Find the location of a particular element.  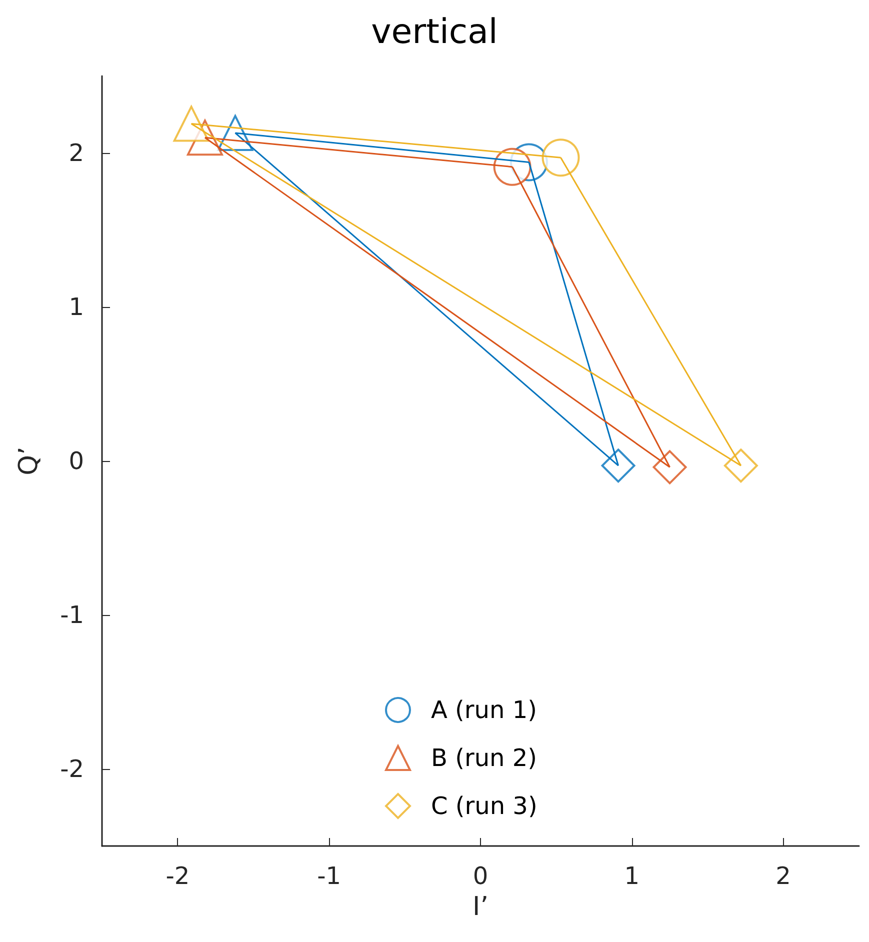

chart-title: vertical is located at coordinates (434, 32).